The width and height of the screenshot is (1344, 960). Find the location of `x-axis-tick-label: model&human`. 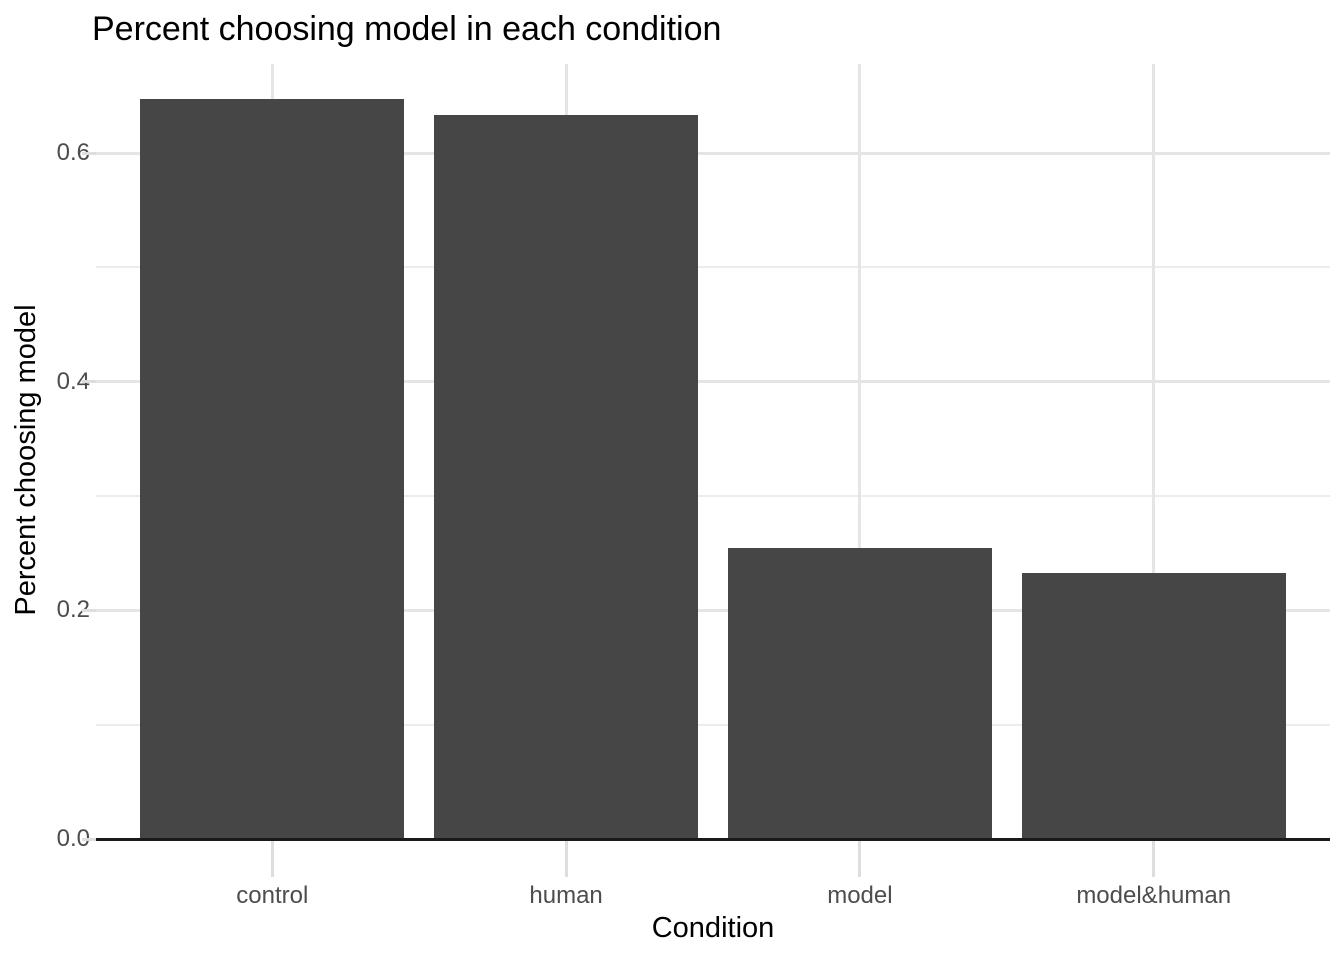

x-axis-tick-label: model&human is located at coordinates (1154, 895).